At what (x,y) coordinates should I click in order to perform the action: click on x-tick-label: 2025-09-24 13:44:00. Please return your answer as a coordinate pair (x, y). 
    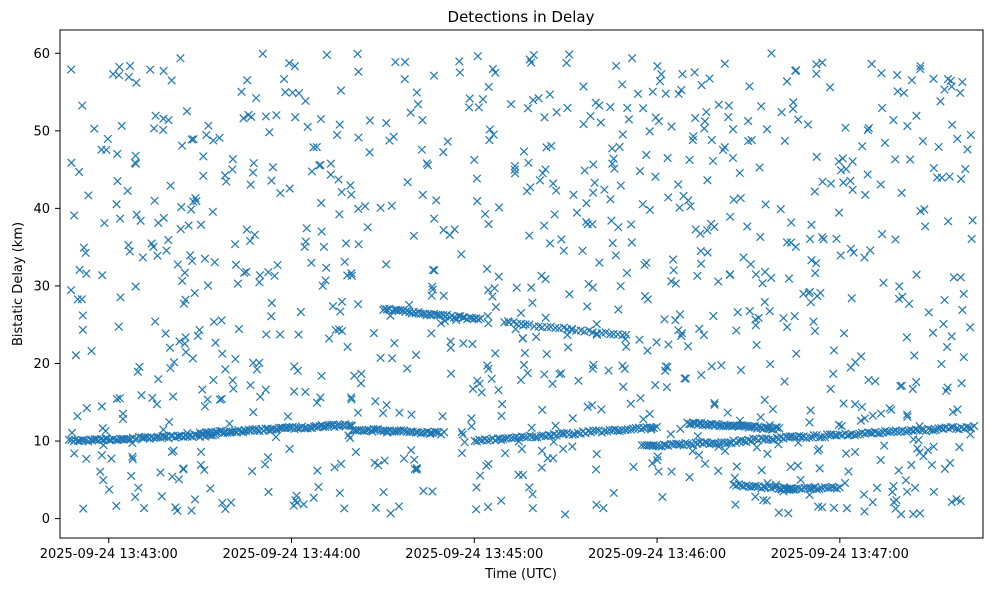
    Looking at the image, I should click on (291, 554).